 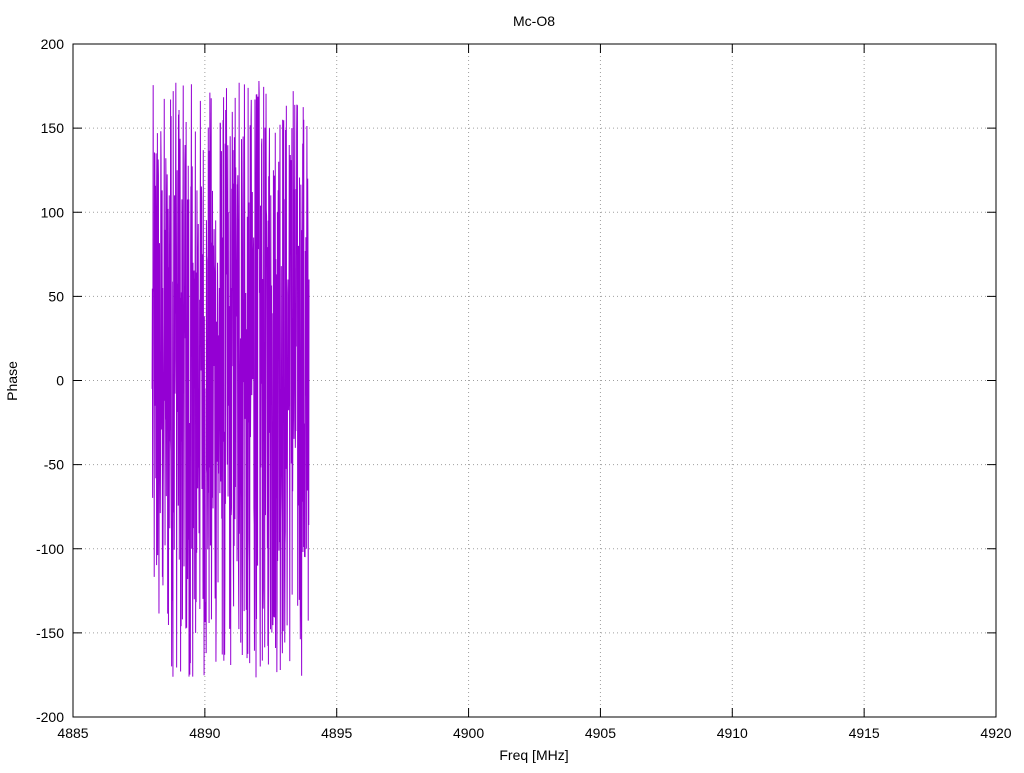 I want to click on y-tick-label: 150, so click(x=53, y=128).